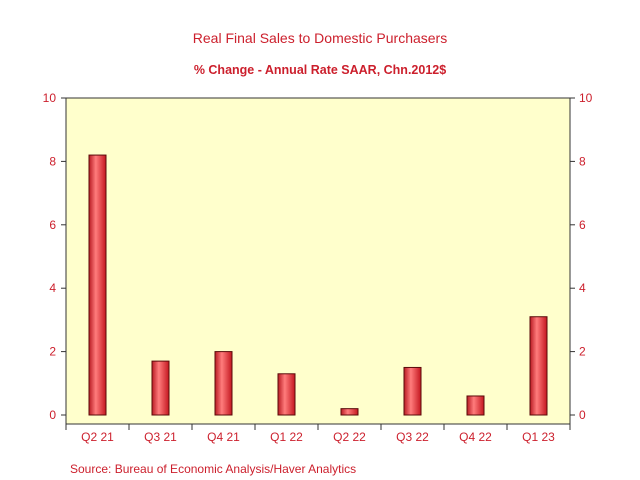  What do you see at coordinates (320, 38) in the screenshot?
I see `chart-title: Real Final Sales to Domestic Purchasers` at bounding box center [320, 38].